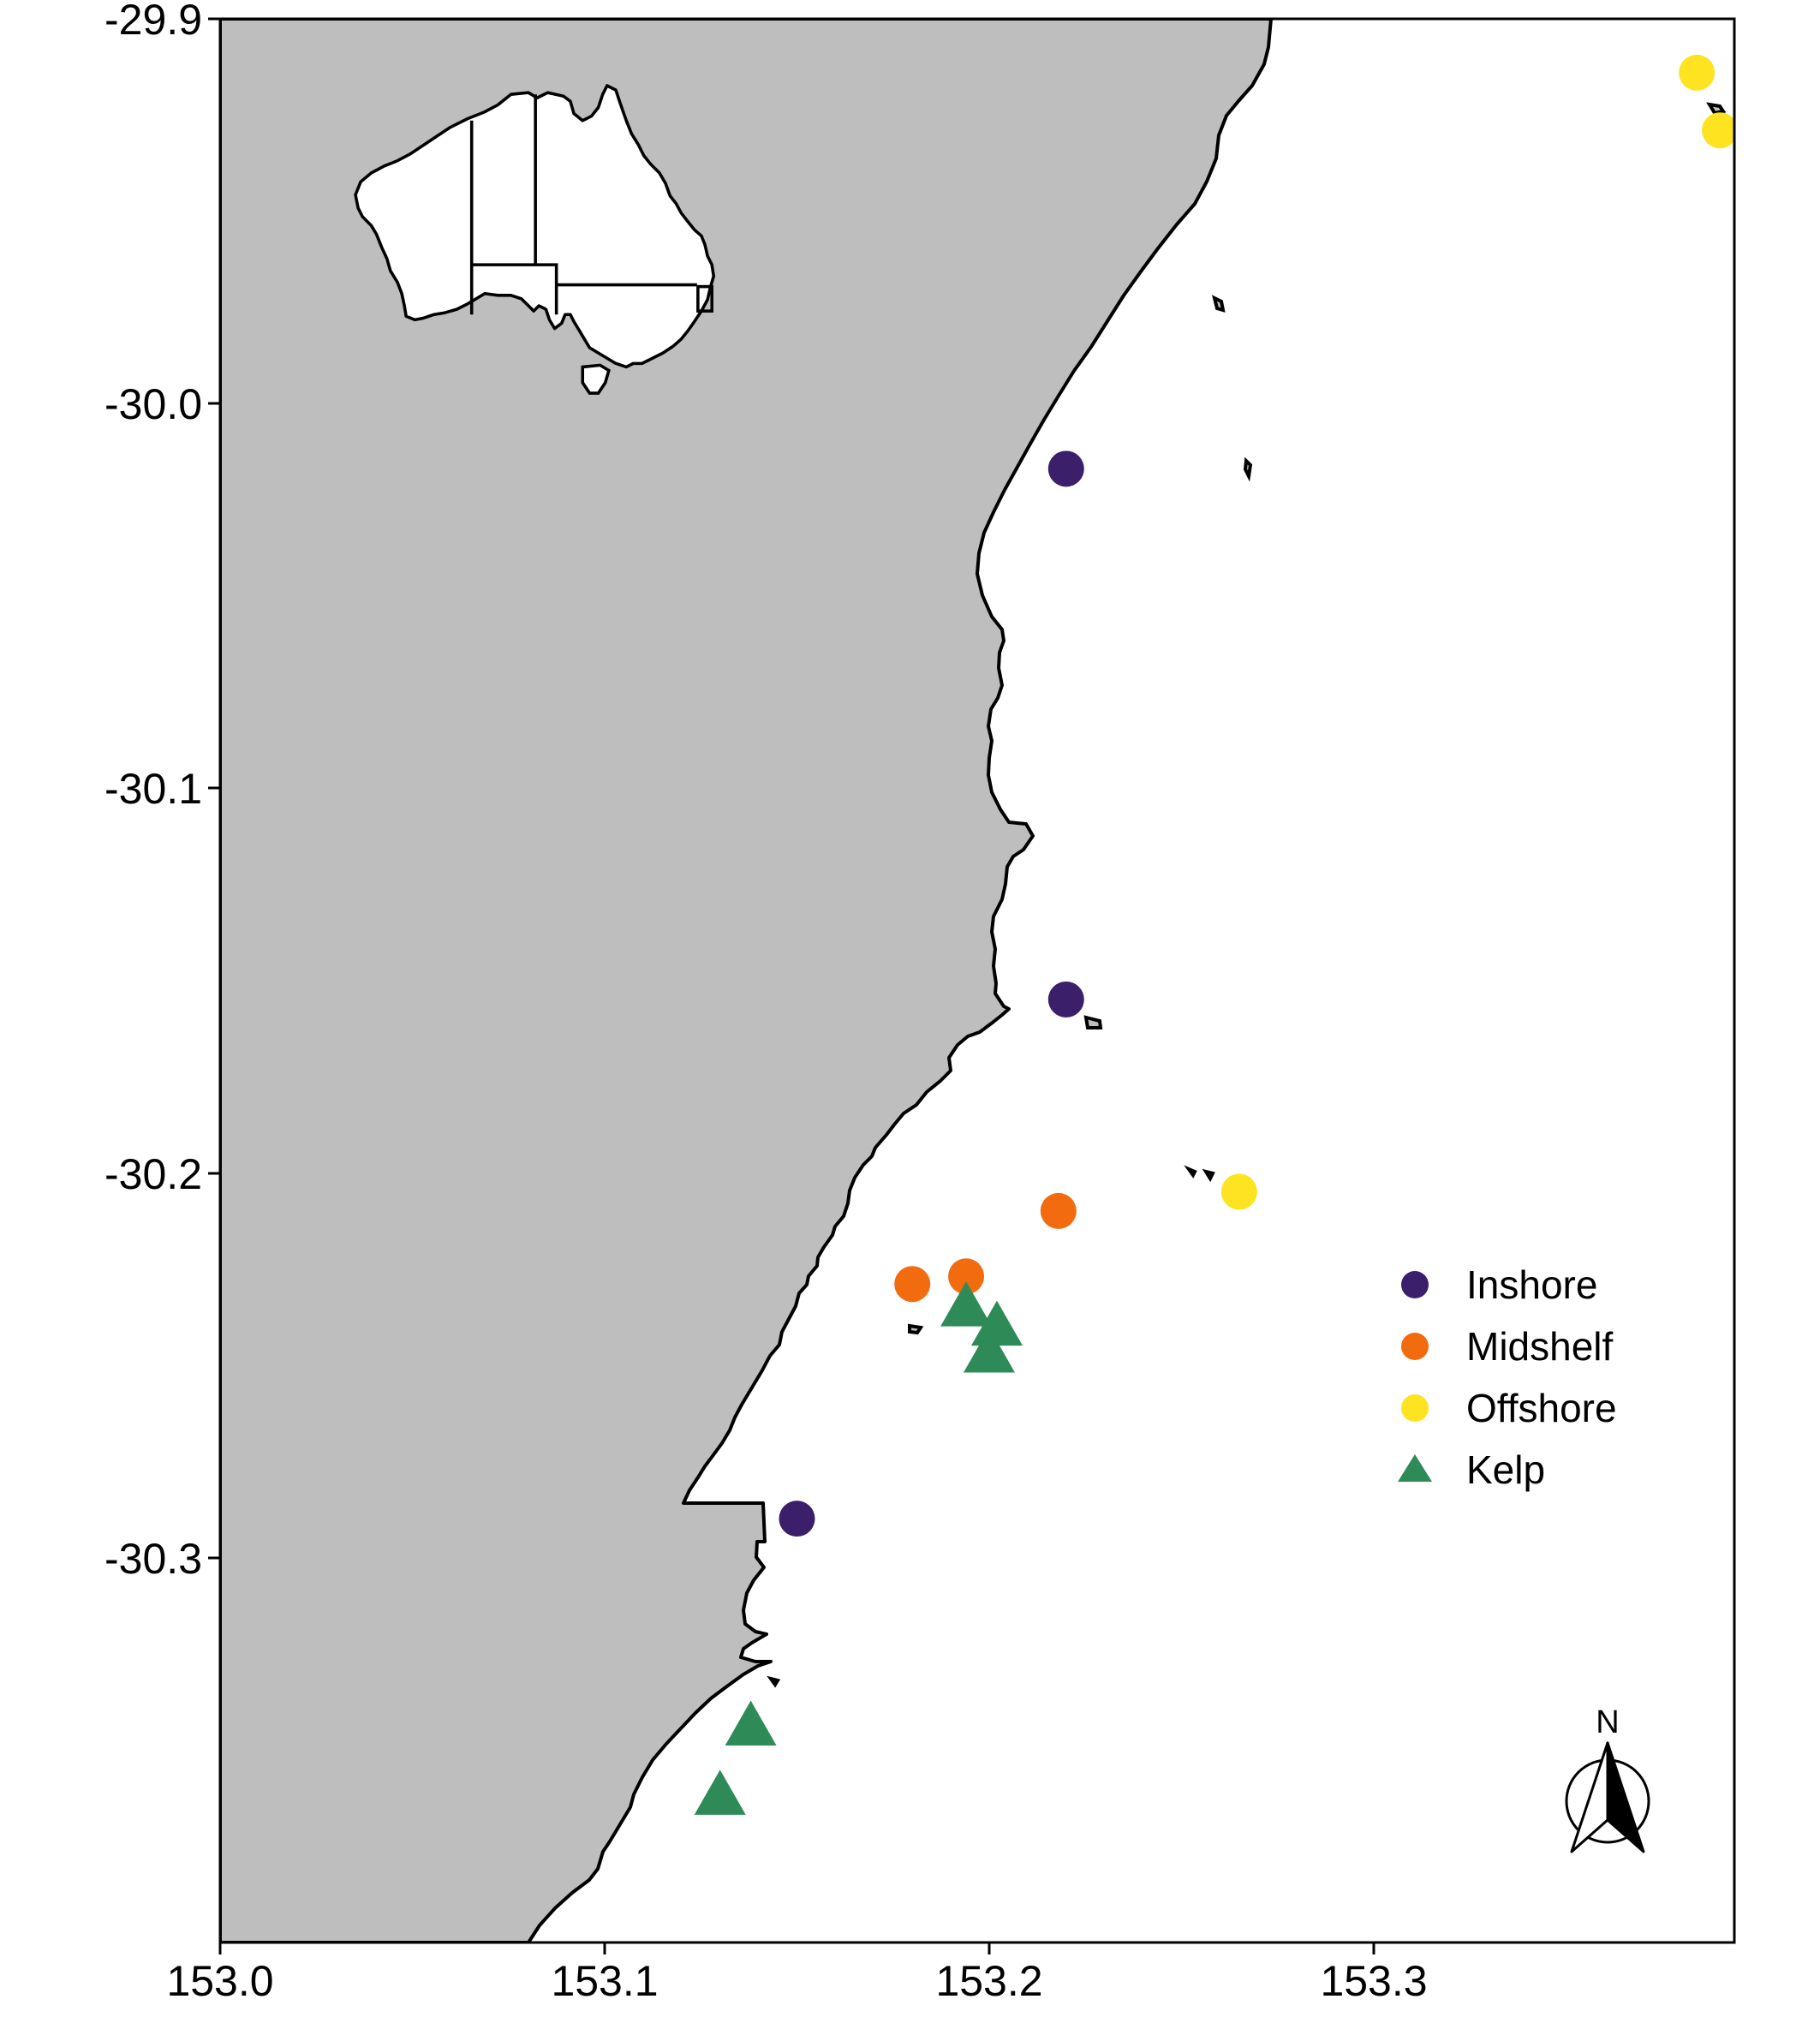 The width and height of the screenshot is (1820, 2023). What do you see at coordinates (1415, 1346) in the screenshot?
I see `legend-key-midshelf` at bounding box center [1415, 1346].